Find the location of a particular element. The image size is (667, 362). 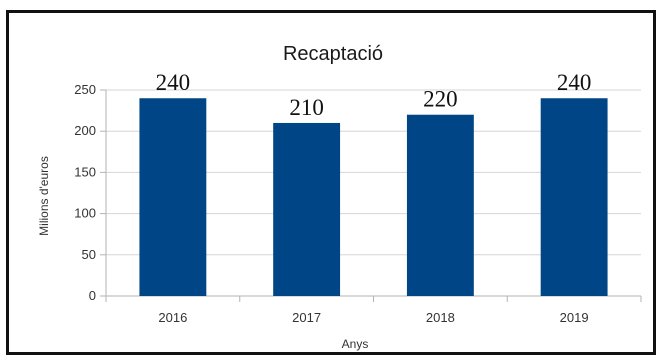

chart-title: Recaptació is located at coordinates (333, 54).